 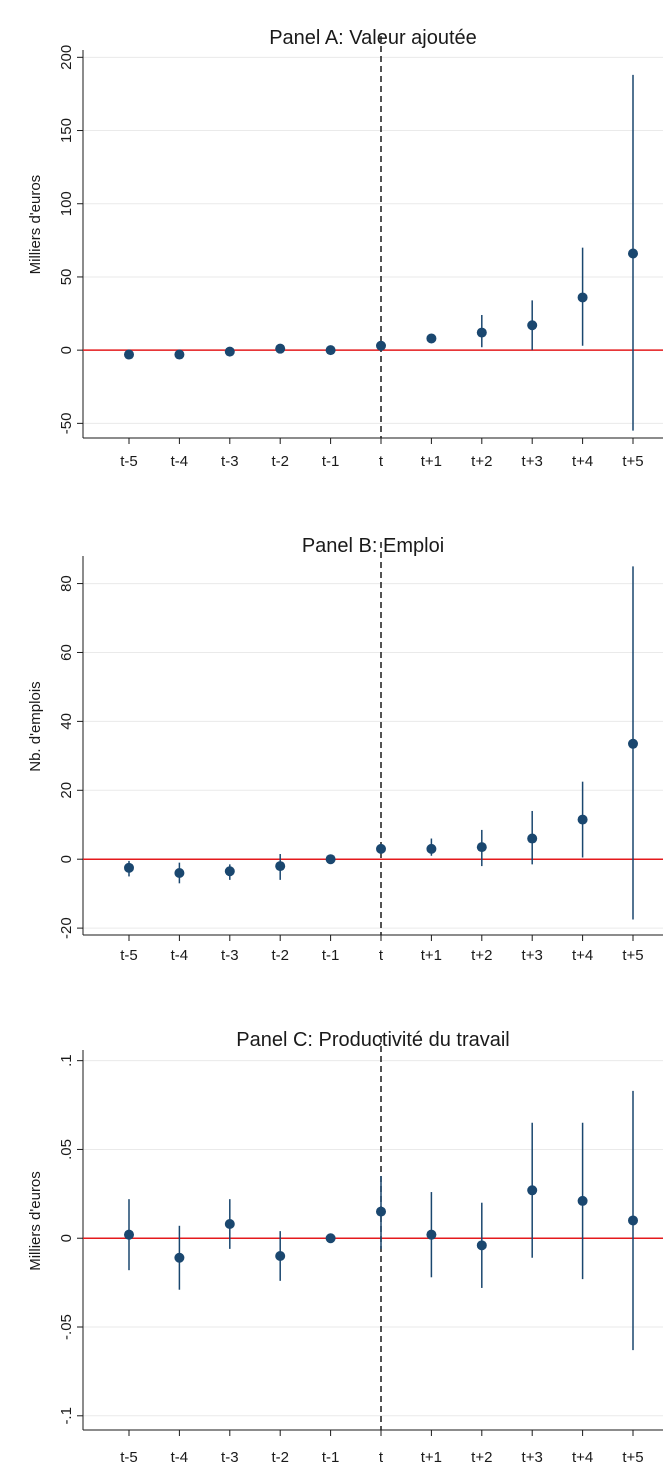 What do you see at coordinates (66, 583) in the screenshot?
I see `y-tick-label: 80` at bounding box center [66, 583].